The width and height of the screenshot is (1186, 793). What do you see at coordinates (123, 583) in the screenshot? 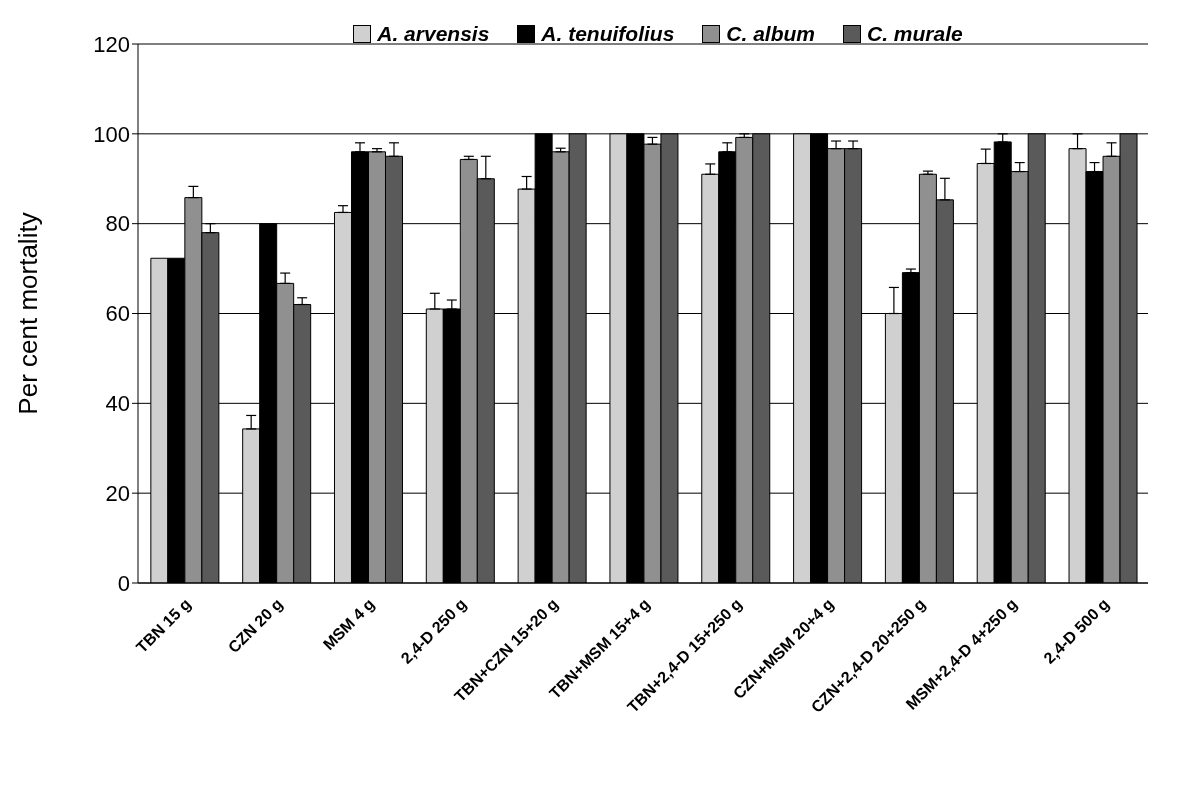
I see `y-tick-label: 0` at bounding box center [123, 583].